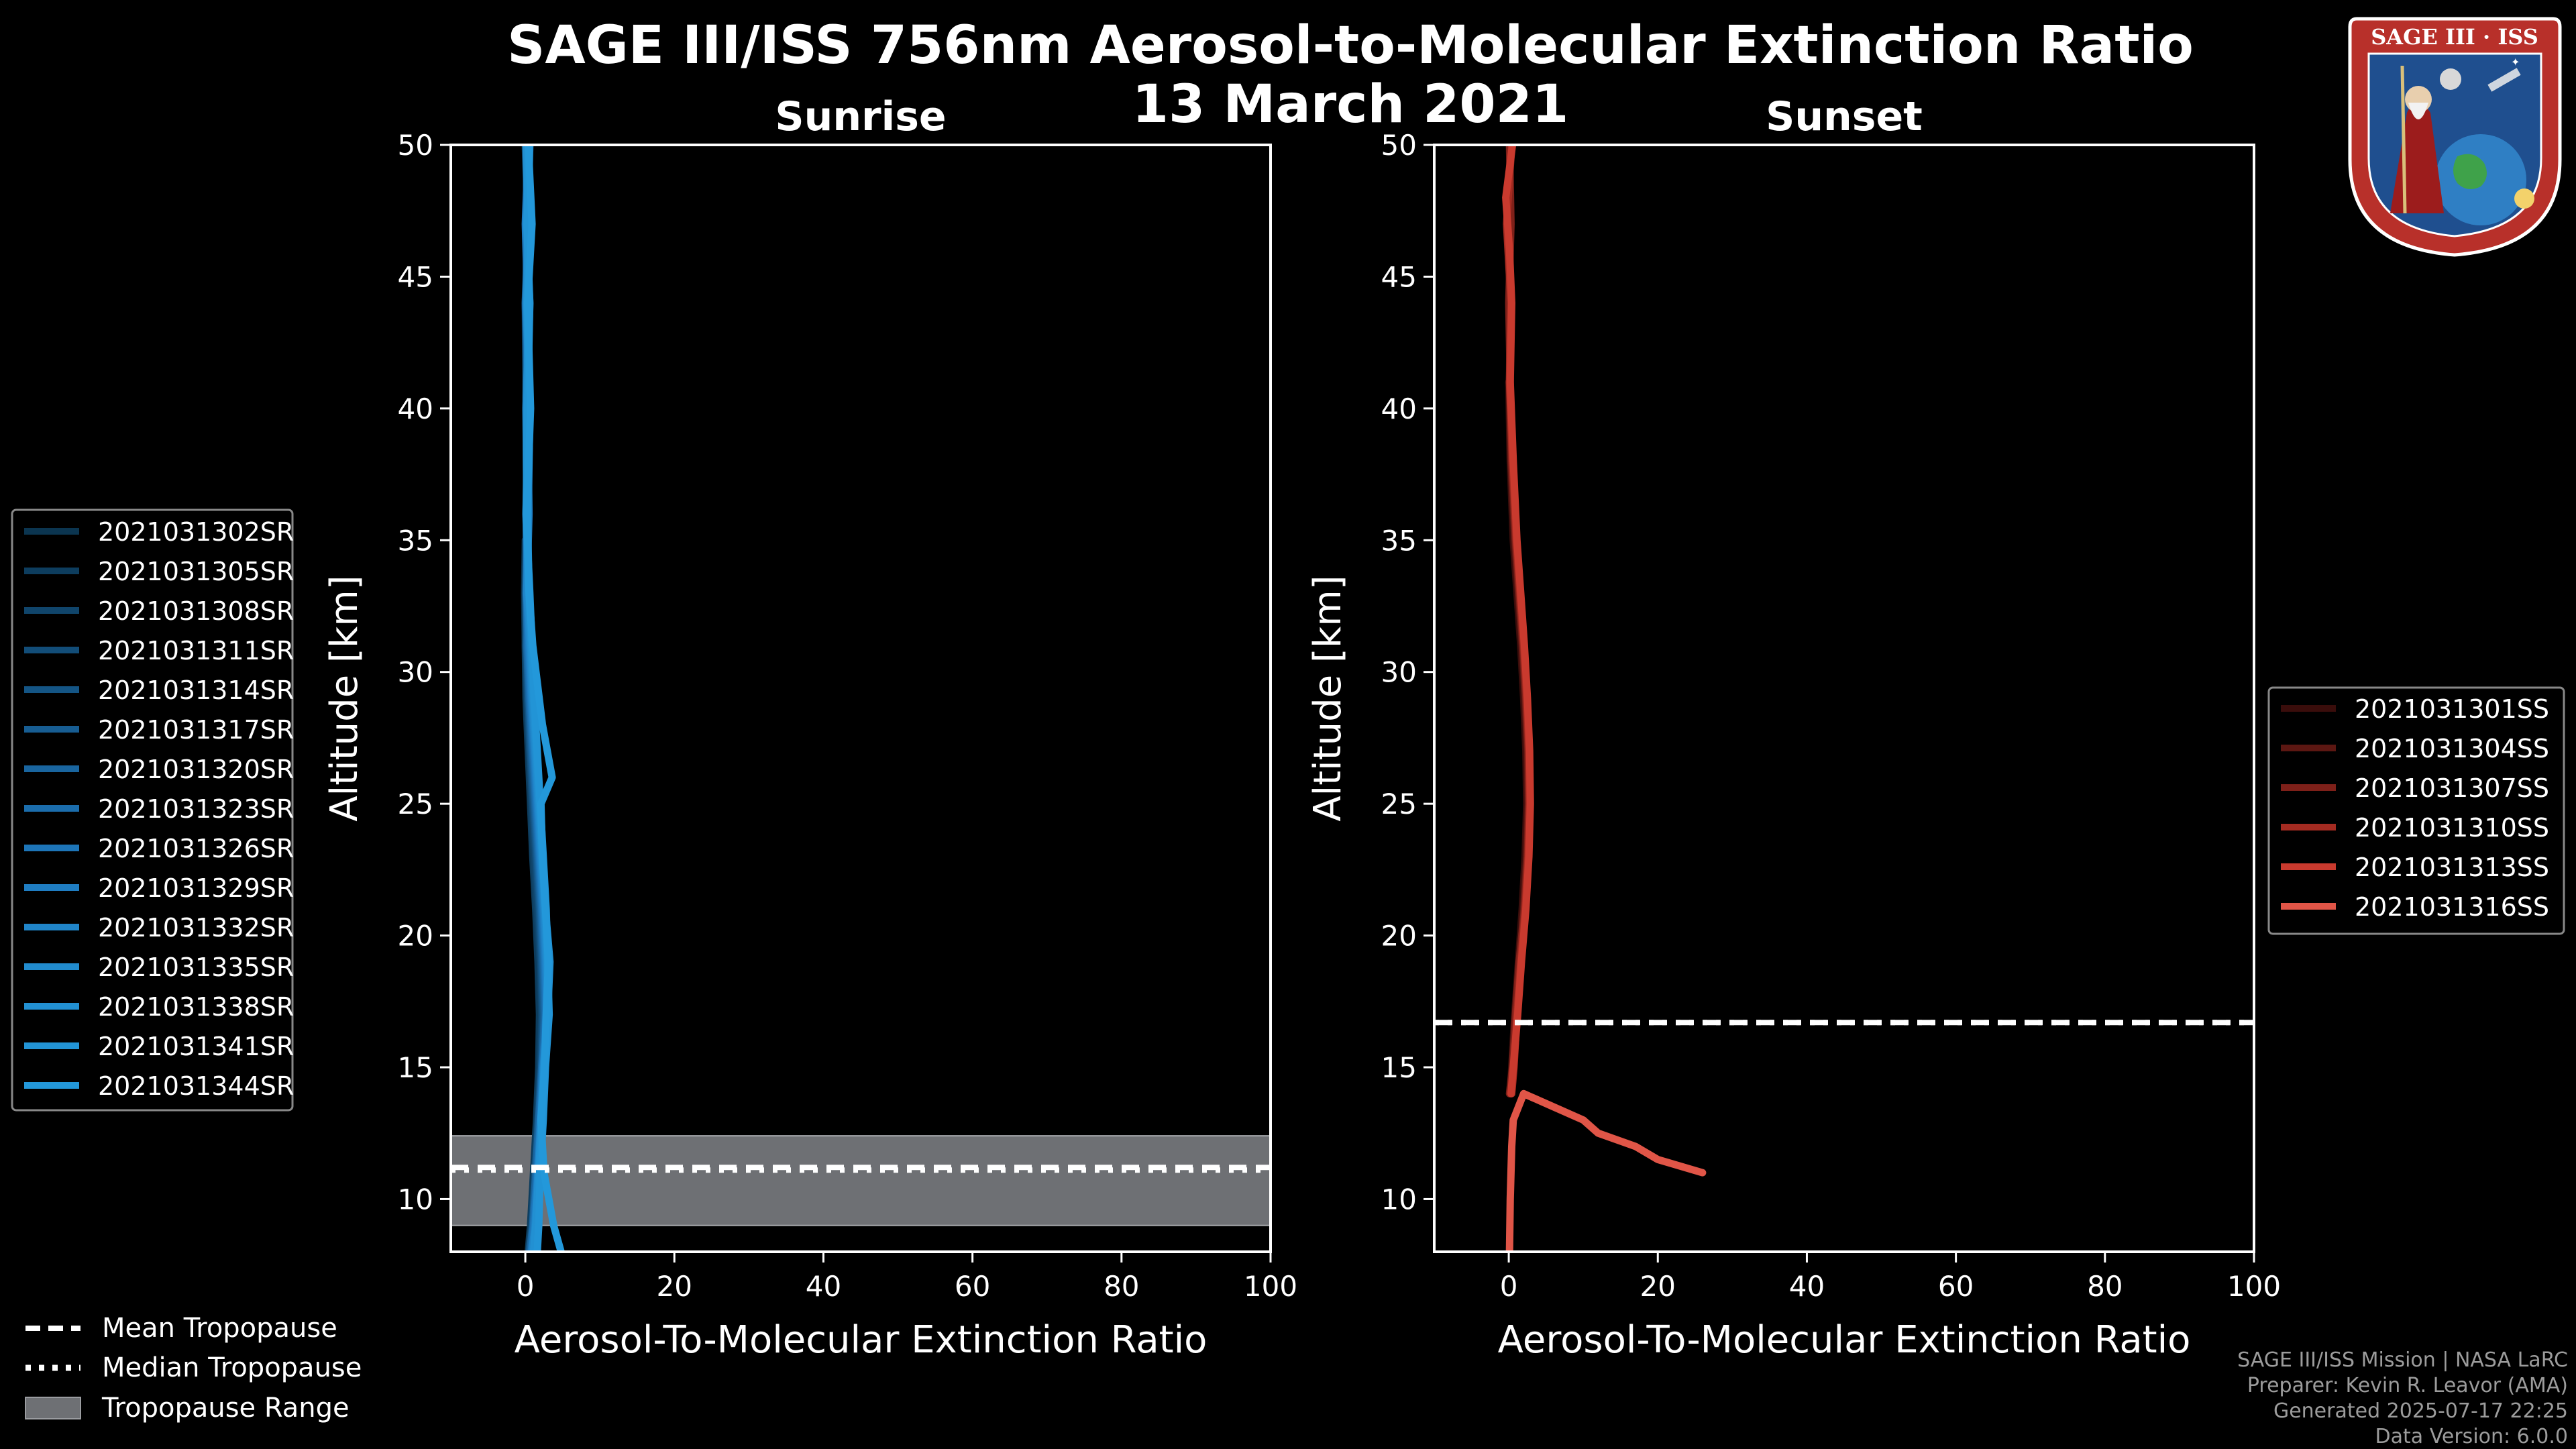 The height and width of the screenshot is (1449, 2576). Describe the element at coordinates (219, 1328) in the screenshot. I see `mean-tropopause-label: Mean Tropopause` at that location.